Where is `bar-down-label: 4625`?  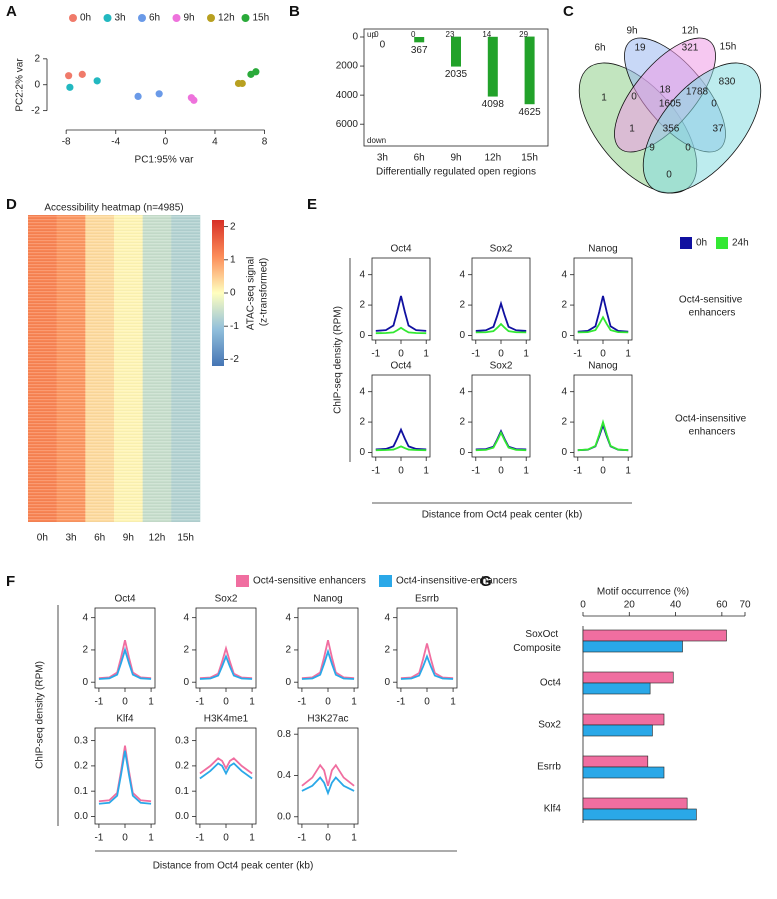
bar-down-label: 4625 is located at coordinates (529, 112).